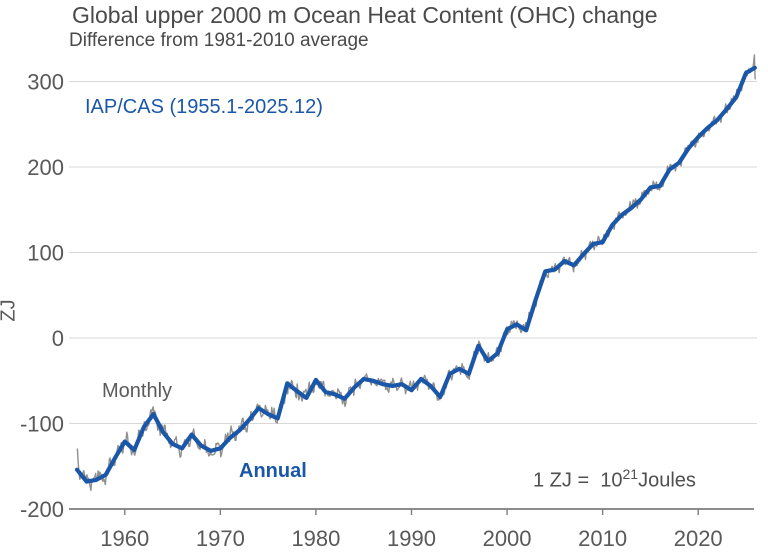  What do you see at coordinates (315, 538) in the screenshot?
I see `x-tick-label: 1980` at bounding box center [315, 538].